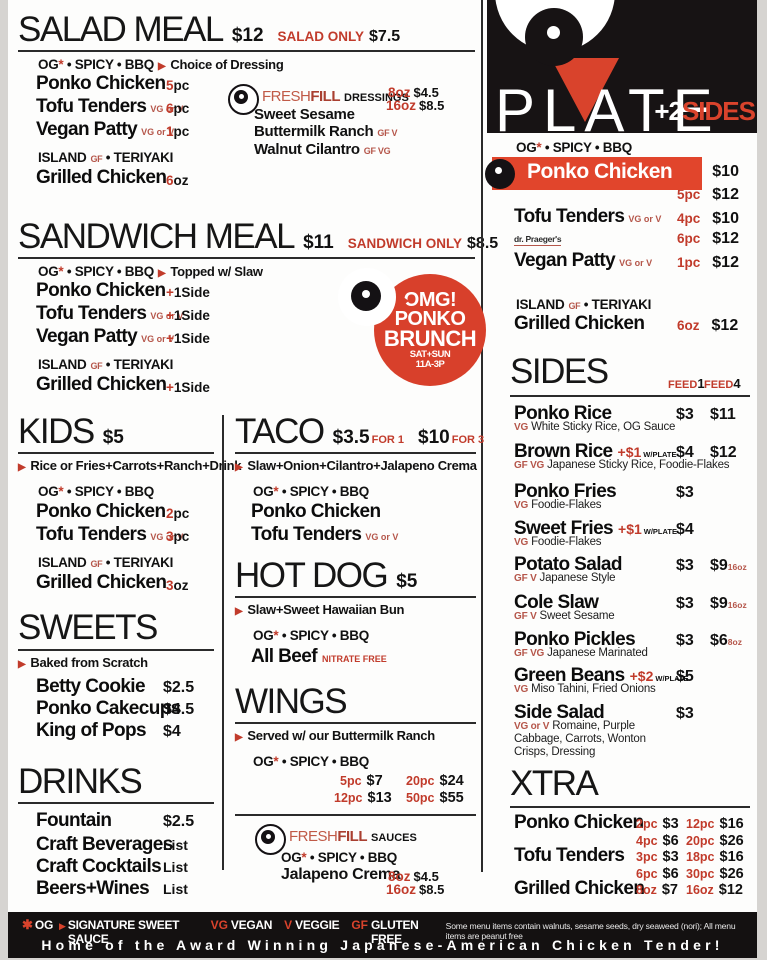  What do you see at coordinates (585, 689) in the screenshot?
I see `side-desc: VG Miso Tahini, Fried Onions` at bounding box center [585, 689].